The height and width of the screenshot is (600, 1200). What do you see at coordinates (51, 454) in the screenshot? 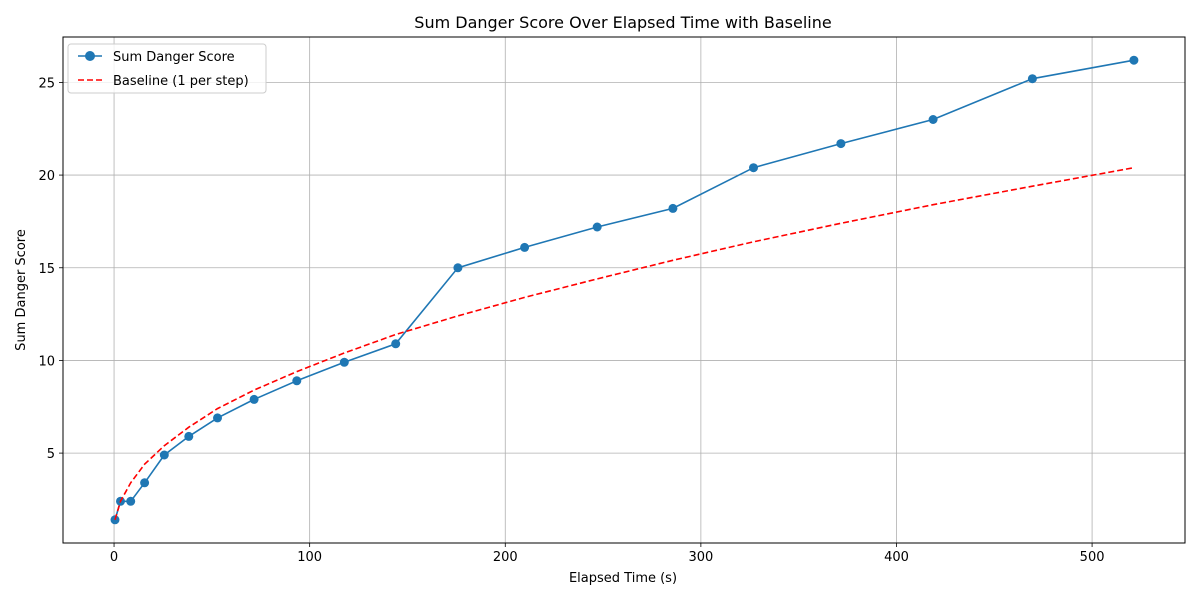
I see `y-tick-label: 5` at bounding box center [51, 454].